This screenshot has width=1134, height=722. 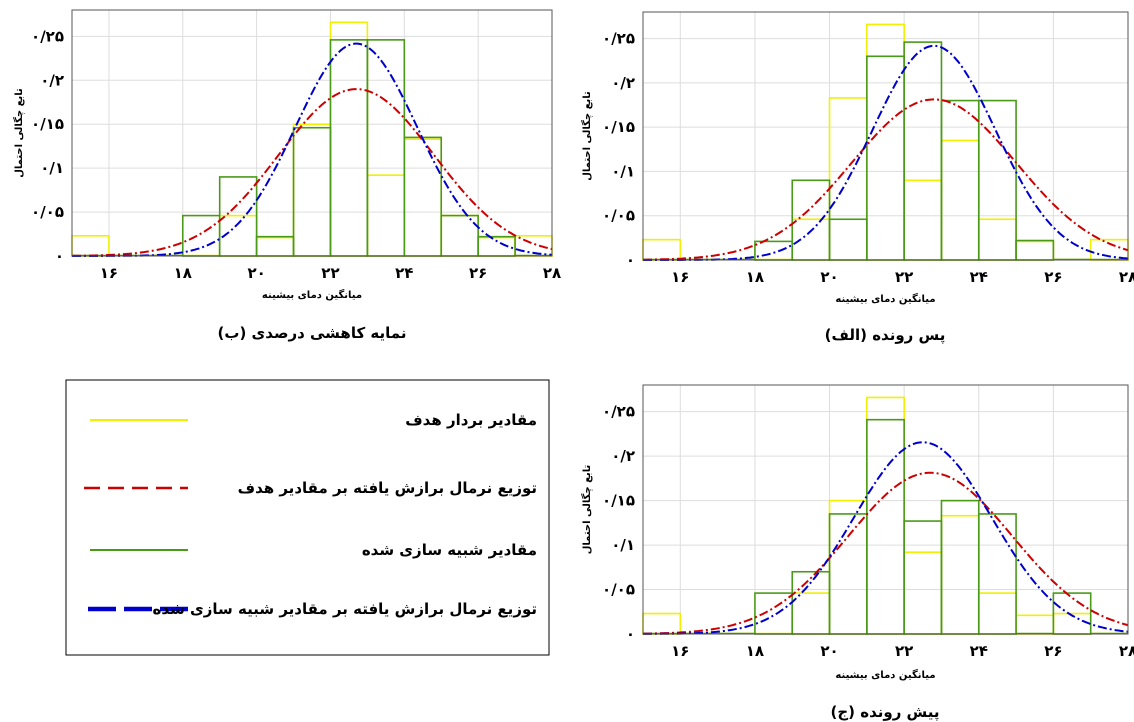 I want to click on legend-label-target-fit: توزیع نرمال برازش یافته بر مقادیر هدف, so click(x=387, y=488).